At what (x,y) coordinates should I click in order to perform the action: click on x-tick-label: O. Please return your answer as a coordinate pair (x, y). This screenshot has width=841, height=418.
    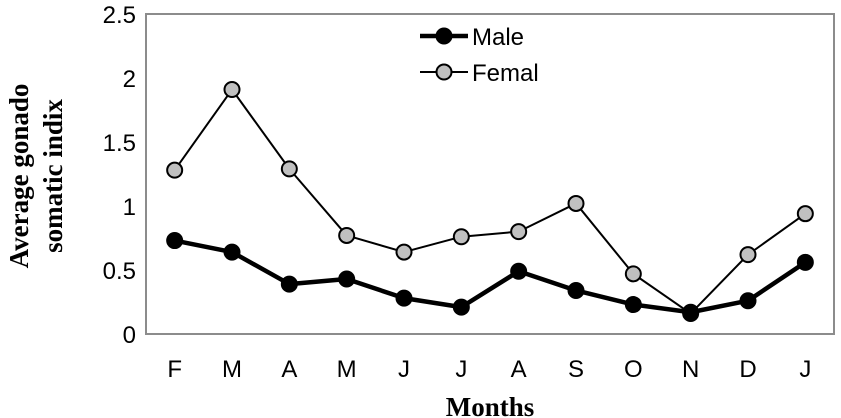
    Looking at the image, I should click on (633, 369).